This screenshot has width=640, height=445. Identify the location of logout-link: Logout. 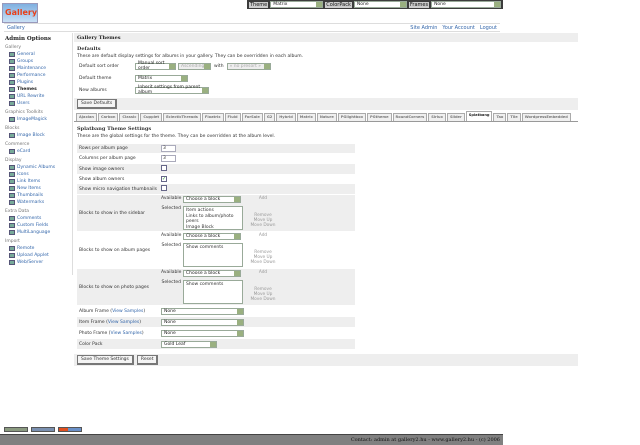
(488, 27).